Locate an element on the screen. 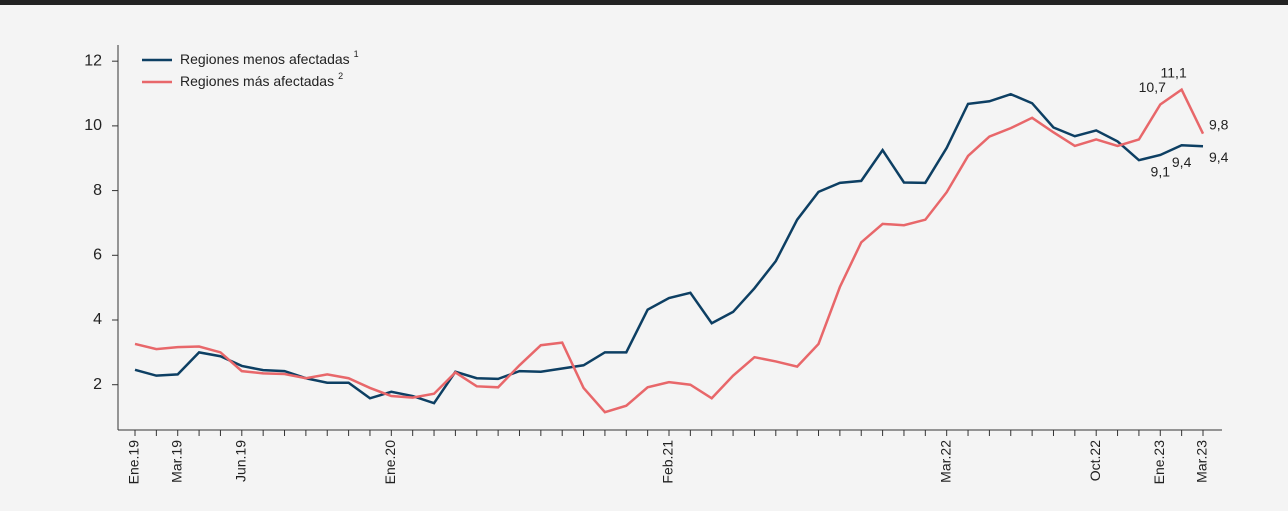  x-tick-label: Ene.20 is located at coordinates (390, 462).